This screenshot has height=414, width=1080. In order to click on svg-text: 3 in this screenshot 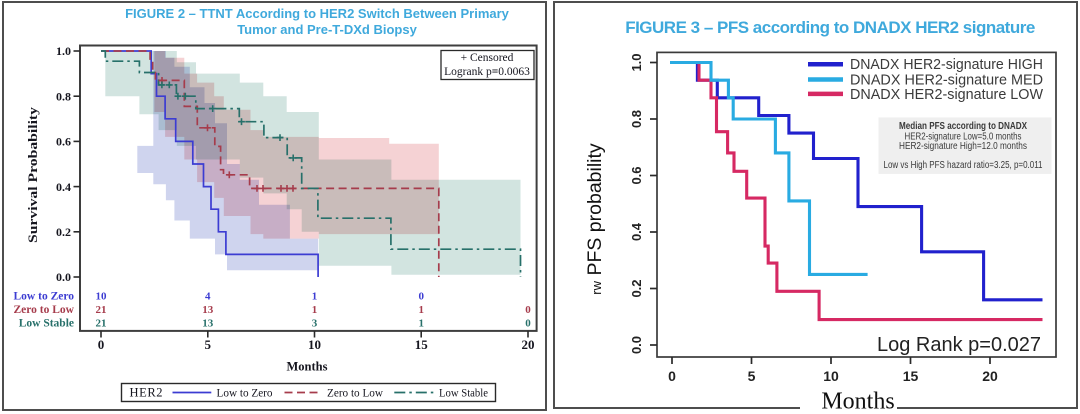, I will do `click(315, 323)`.